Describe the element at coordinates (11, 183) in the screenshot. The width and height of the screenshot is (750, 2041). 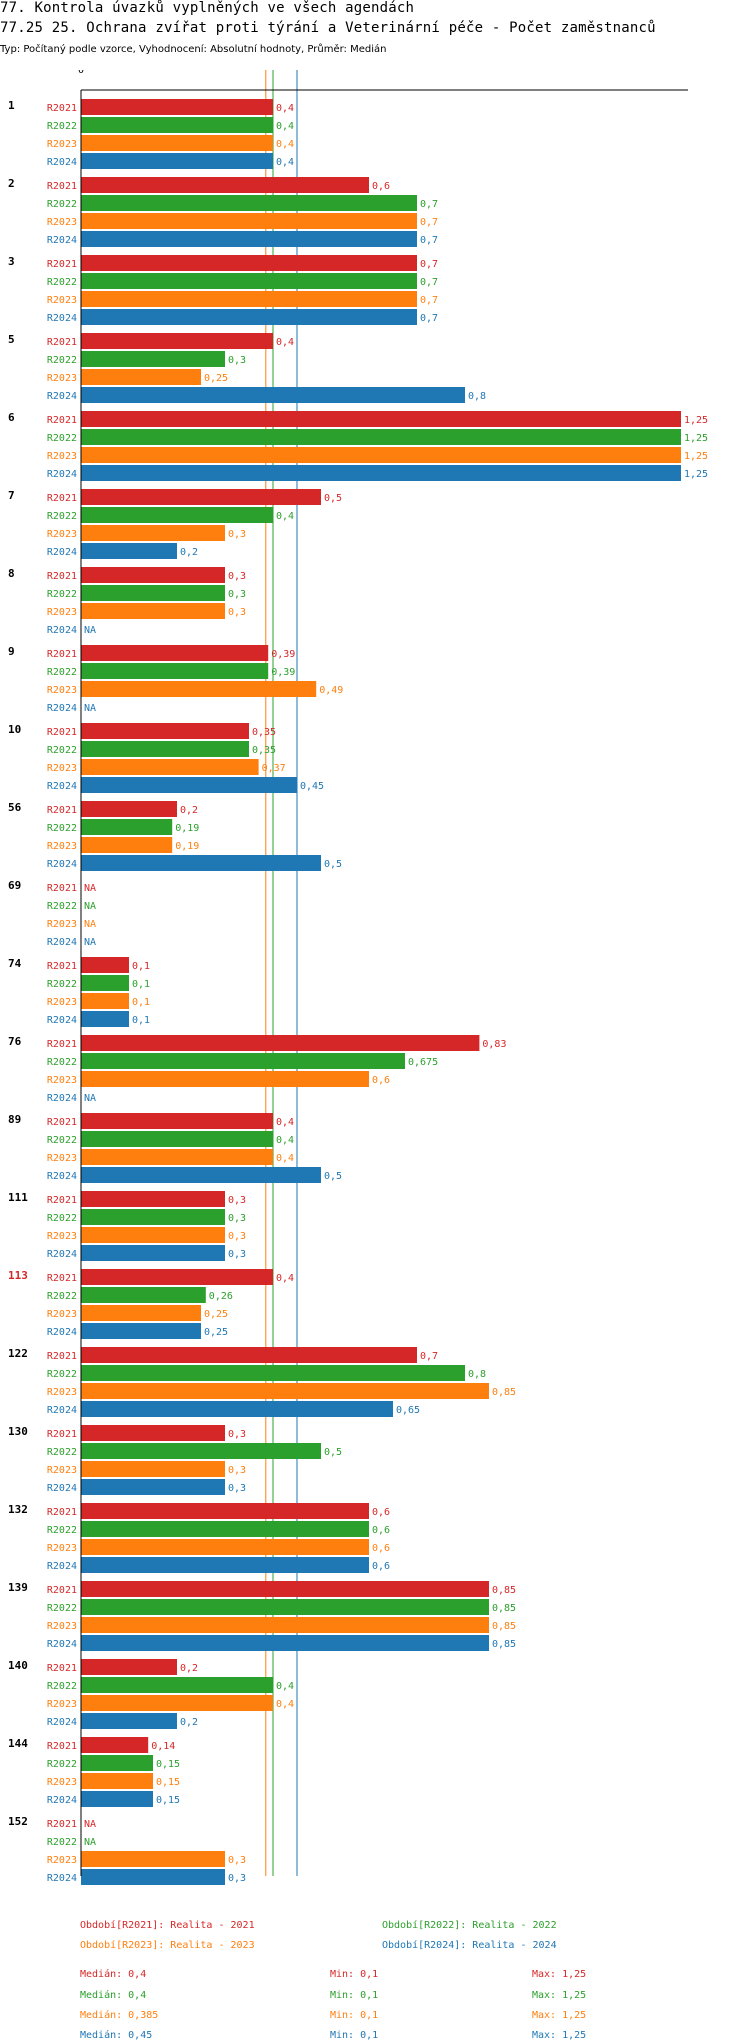
I see `group-label: 2` at that location.